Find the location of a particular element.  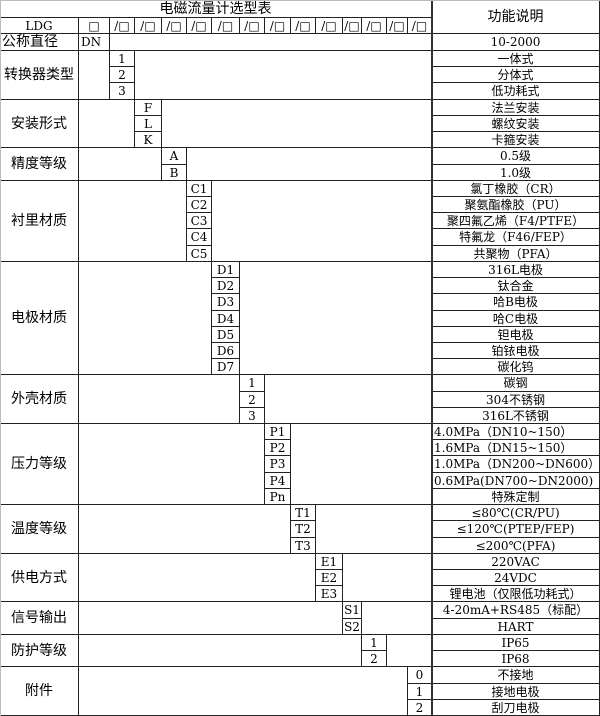

option-desc: 0.5级 is located at coordinates (516, 156).